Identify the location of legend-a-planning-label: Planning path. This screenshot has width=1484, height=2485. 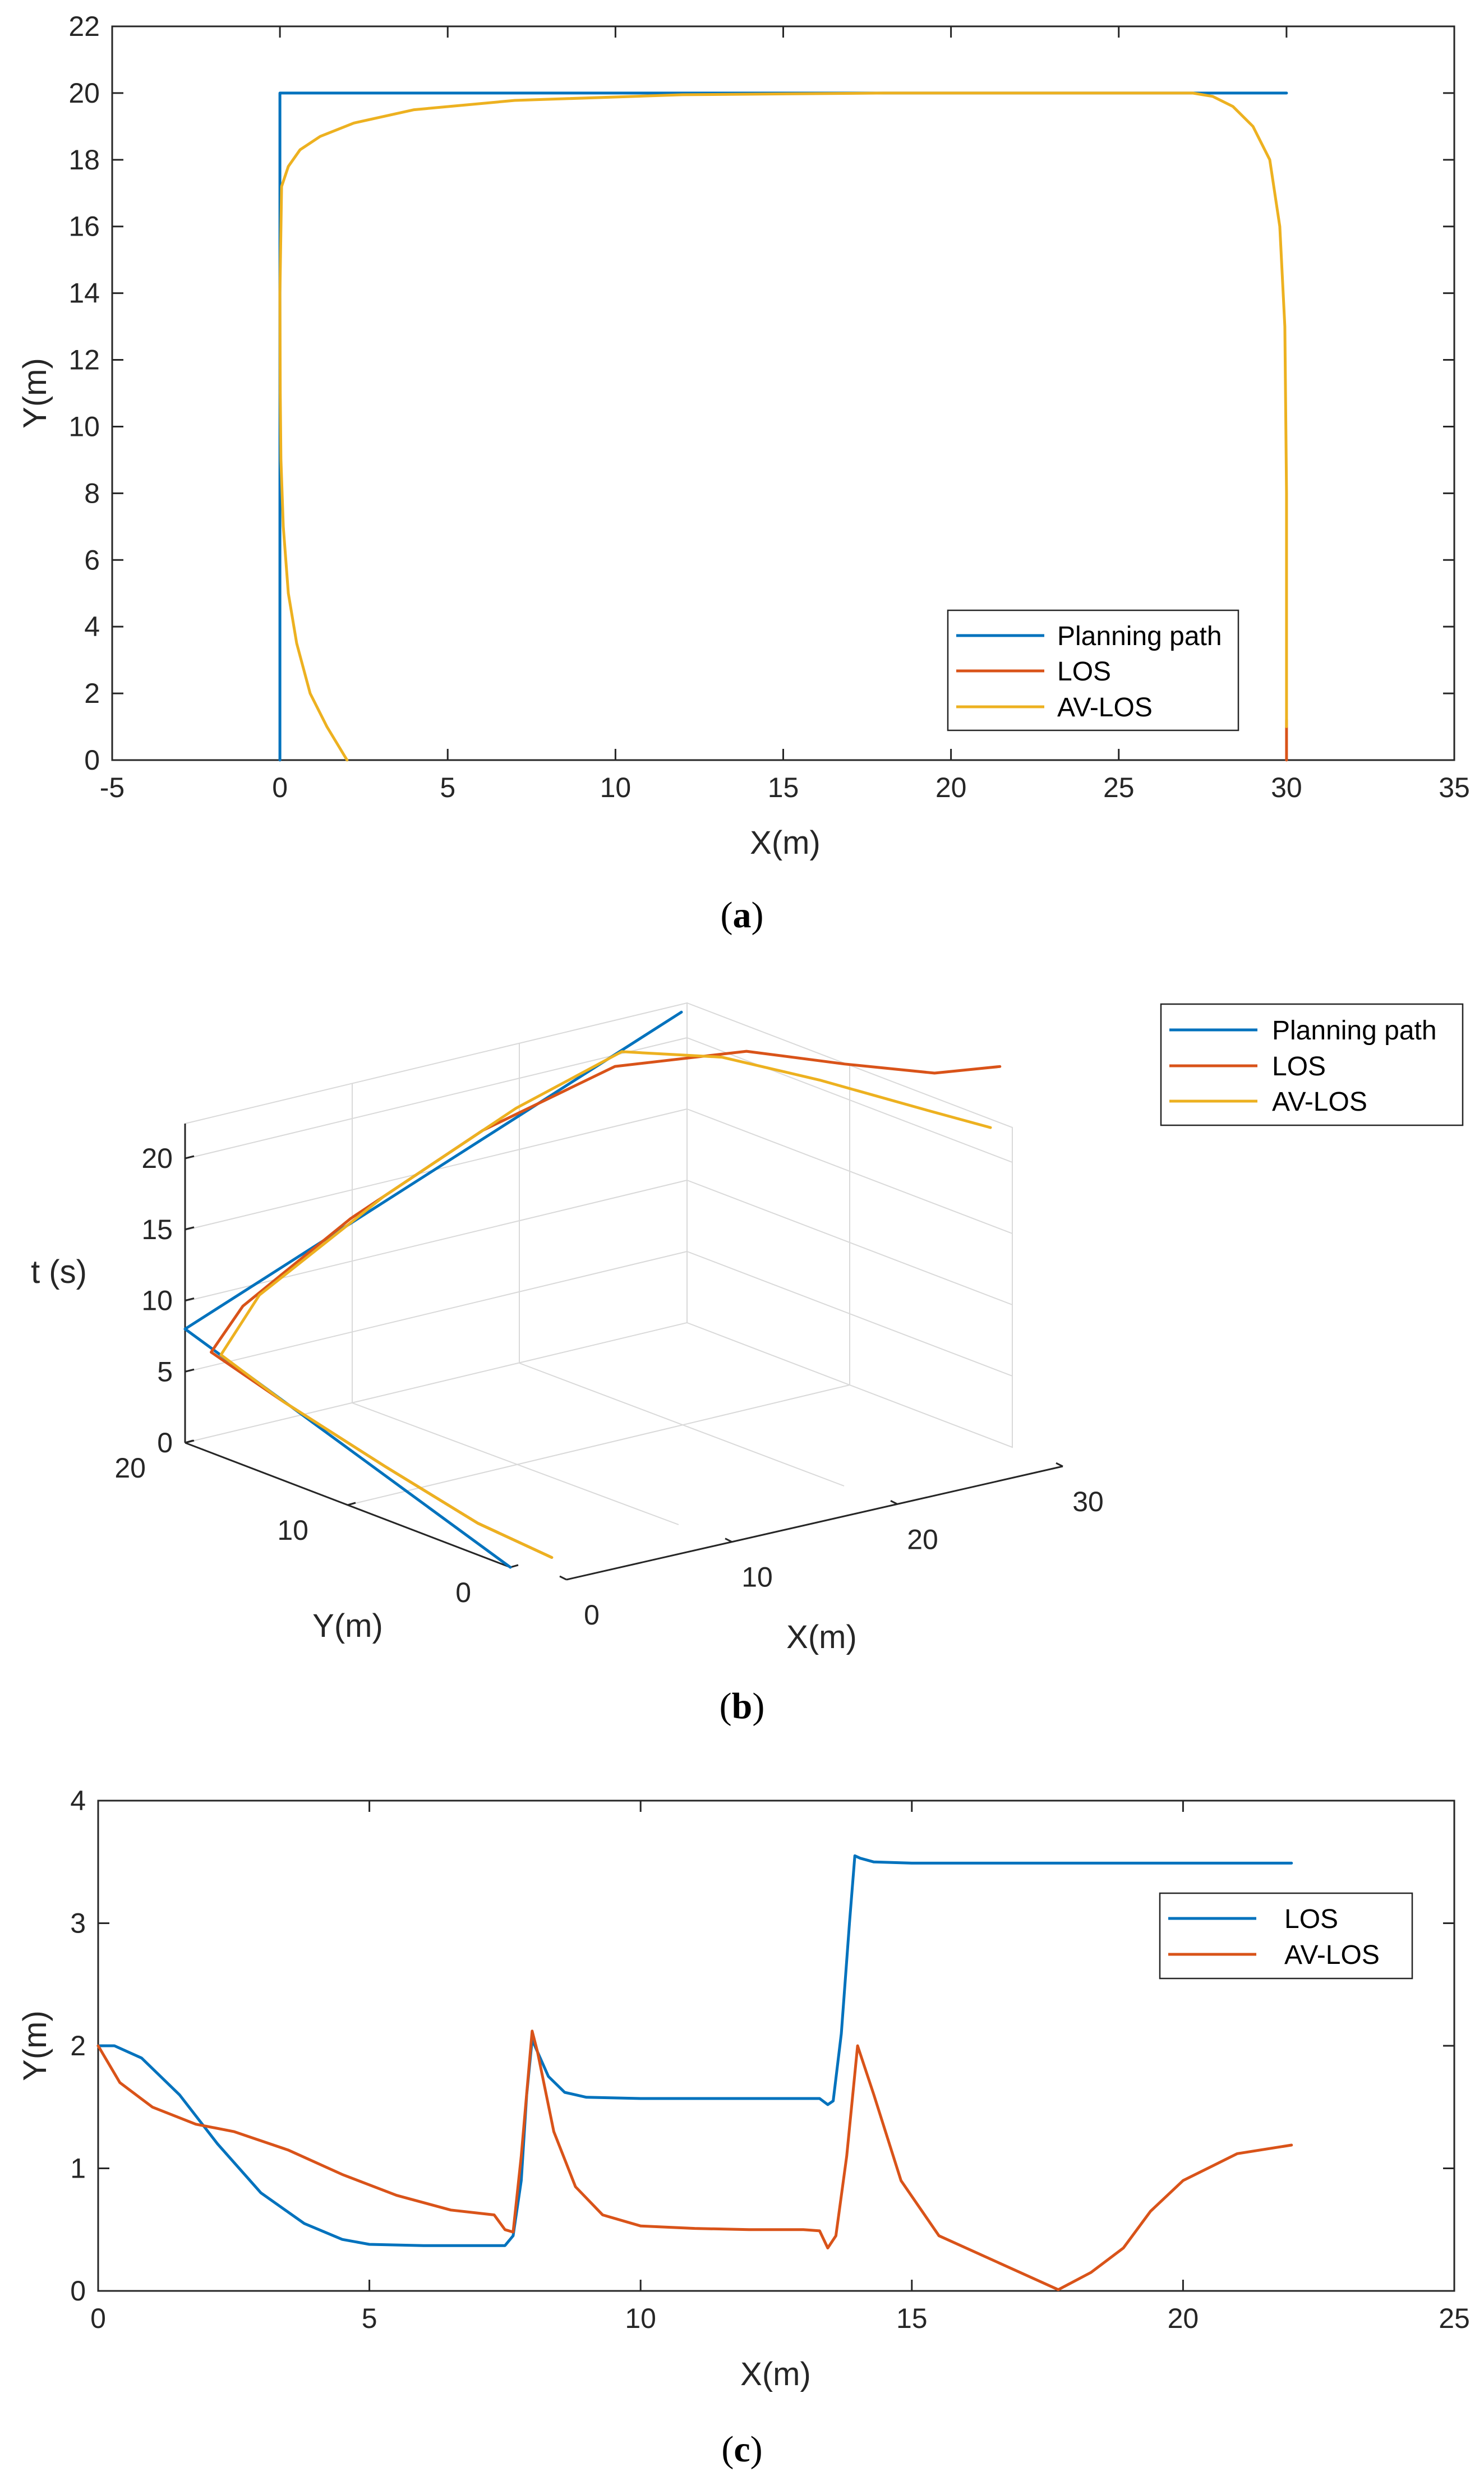
(1139, 636).